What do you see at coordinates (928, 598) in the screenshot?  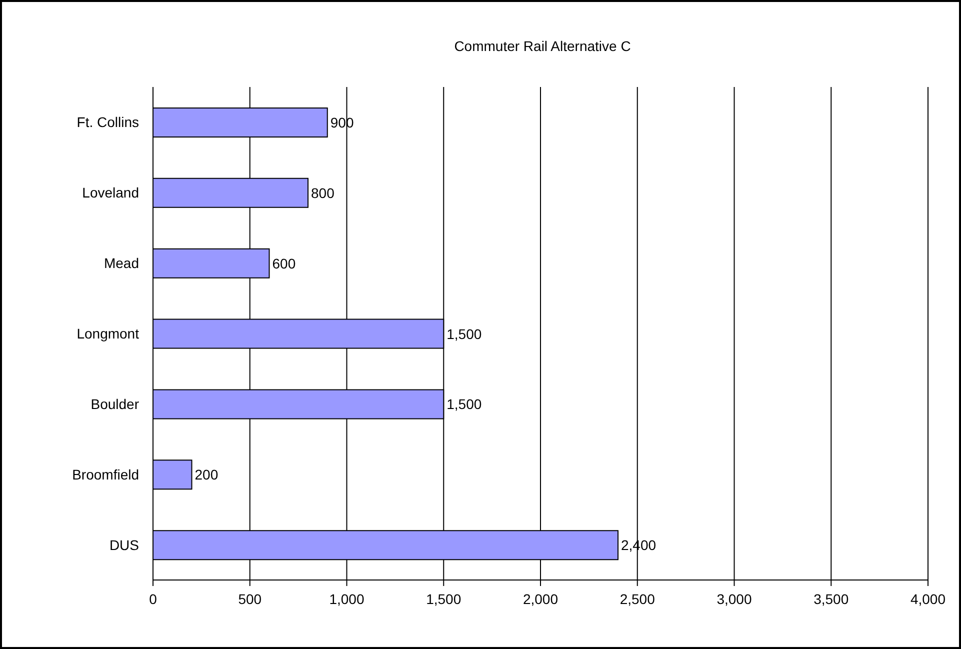 I see `x-tick-label: 4,000` at bounding box center [928, 598].